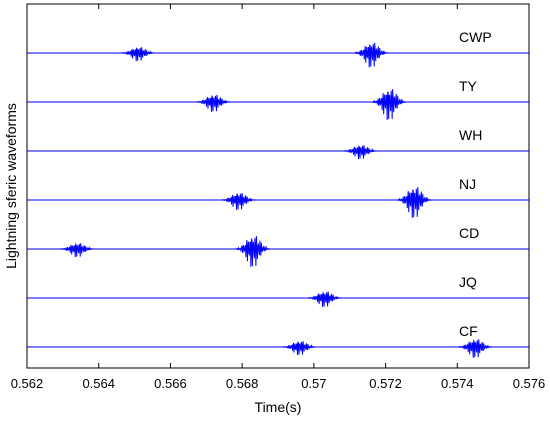  Describe the element at coordinates (313, 383) in the screenshot. I see `x-tick-label: 0.57` at that location.